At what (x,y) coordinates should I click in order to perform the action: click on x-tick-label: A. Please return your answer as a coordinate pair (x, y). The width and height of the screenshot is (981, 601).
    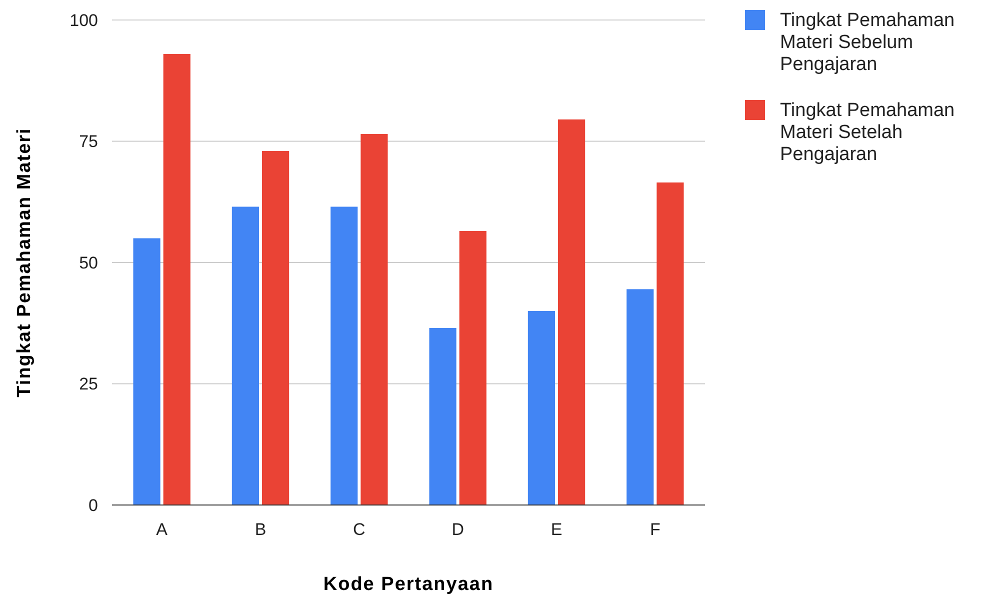
    Looking at the image, I should click on (162, 529).